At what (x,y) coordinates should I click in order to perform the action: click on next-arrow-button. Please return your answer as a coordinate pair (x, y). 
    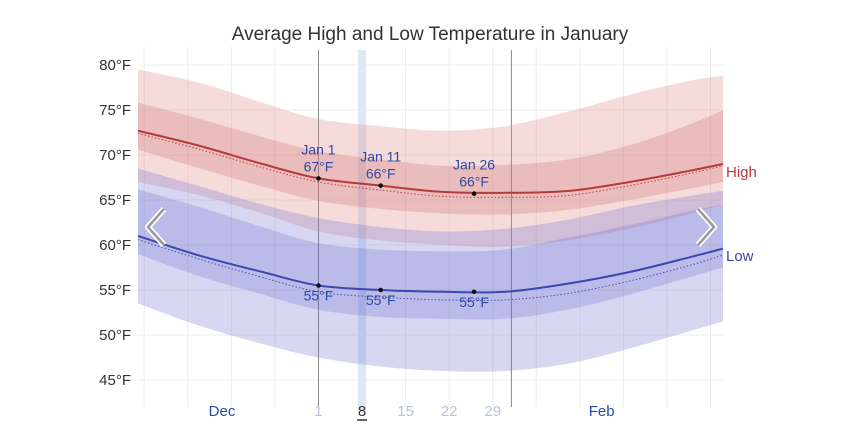
    Looking at the image, I should click on (705, 227).